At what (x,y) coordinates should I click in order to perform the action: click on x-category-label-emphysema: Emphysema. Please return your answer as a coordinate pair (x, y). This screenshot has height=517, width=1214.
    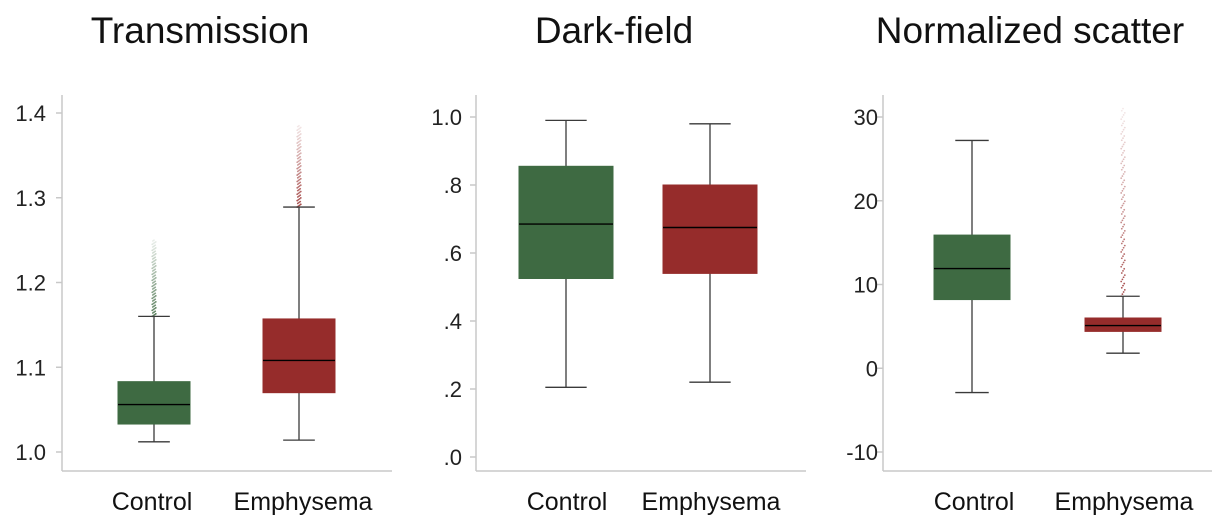
    Looking at the image, I should click on (1124, 502).